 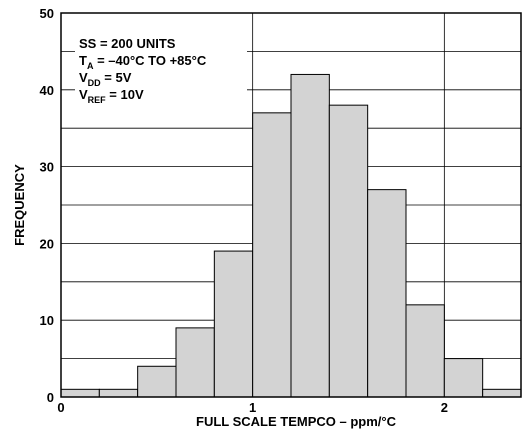 What do you see at coordinates (19, 205) in the screenshot?
I see `y-axis-label: FREQUENCY` at bounding box center [19, 205].